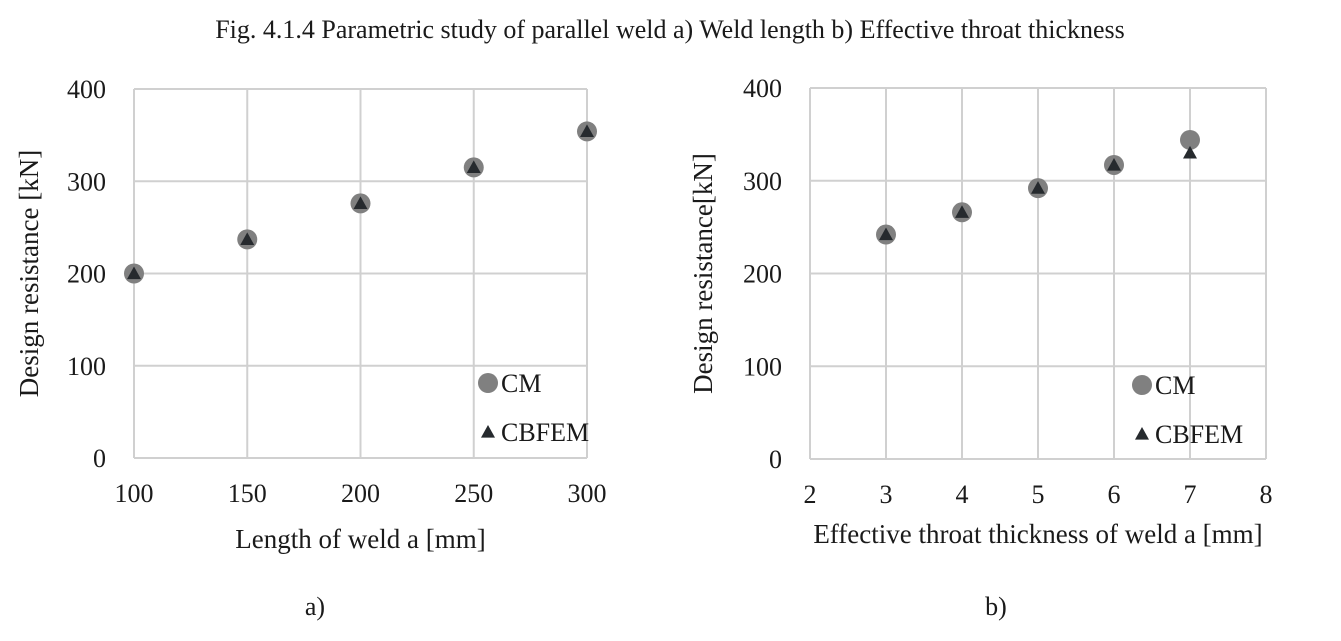 This screenshot has height=641, width=1341. What do you see at coordinates (996, 606) in the screenshot?
I see `panel-label: b)` at bounding box center [996, 606].